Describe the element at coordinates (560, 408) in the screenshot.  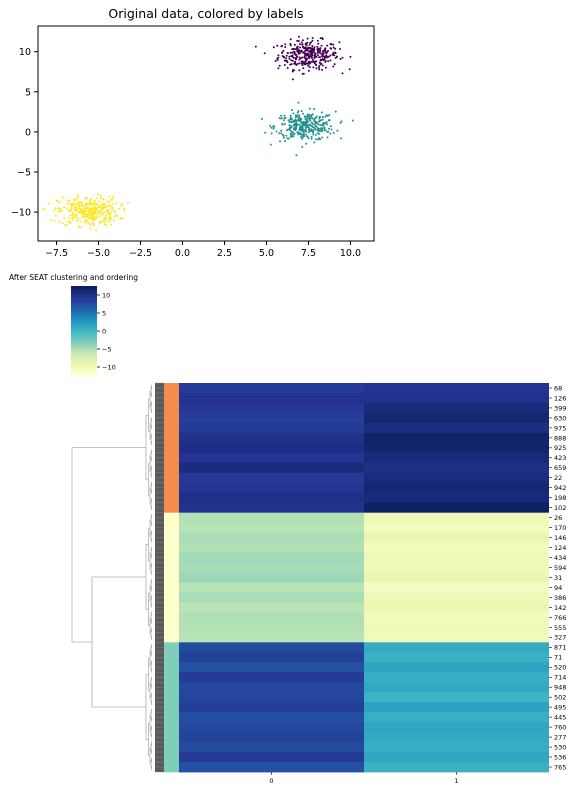
I see `row-label: 399` at that location.